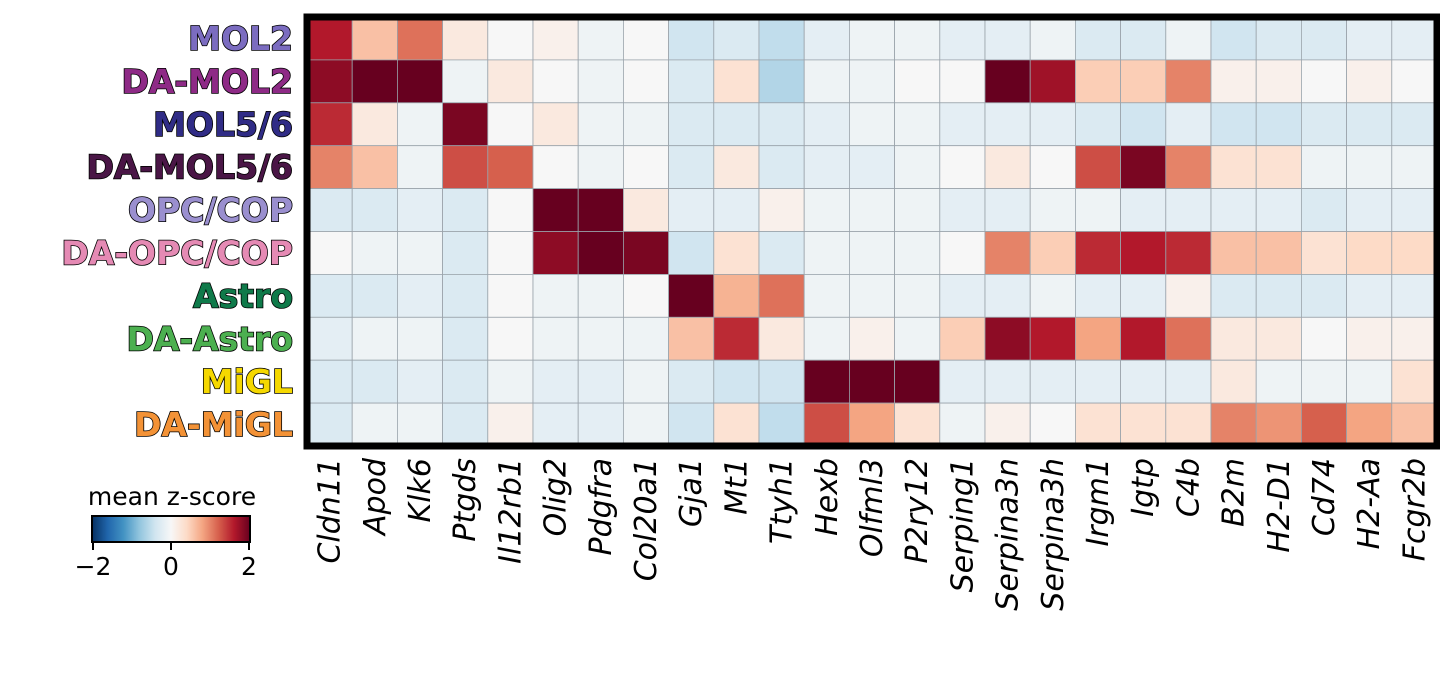 Image resolution: width=1440 pixels, height=674 pixels. Describe the element at coordinates (510, 511) in the screenshot. I see `column-label: Il12rb1` at that location.